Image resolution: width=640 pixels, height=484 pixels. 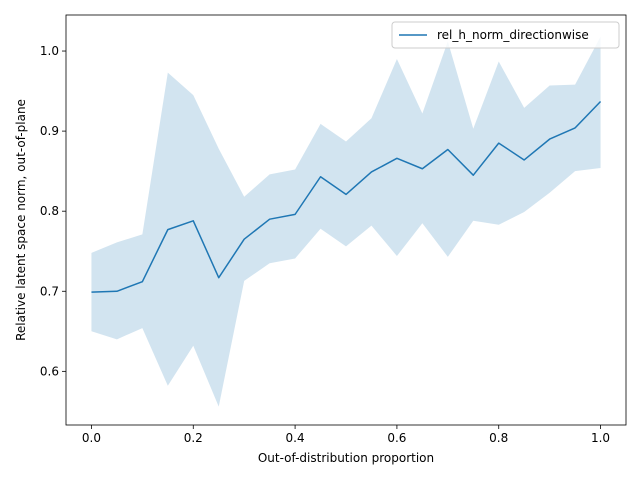 I want to click on y-tick-label: 0.6, so click(x=49, y=371).